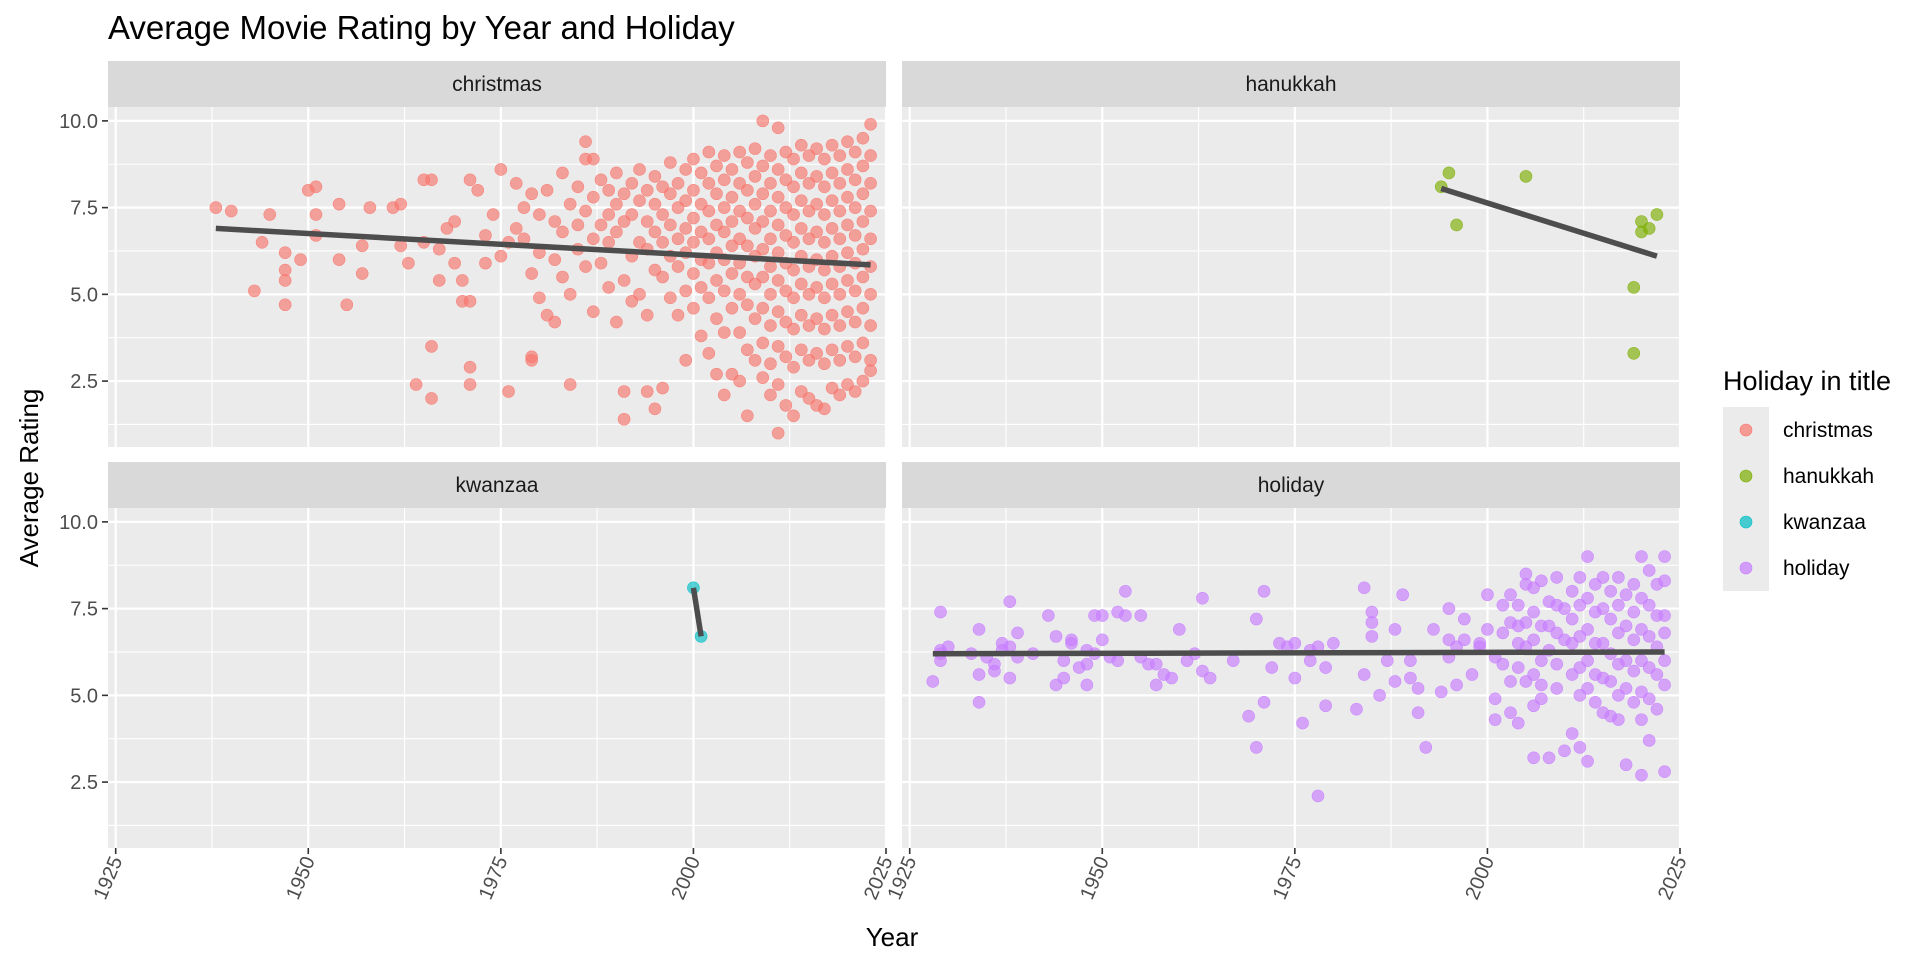 This screenshot has width=1920, height=960. Describe the element at coordinates (1746, 568) in the screenshot. I see `legend-key-holiday` at that location.